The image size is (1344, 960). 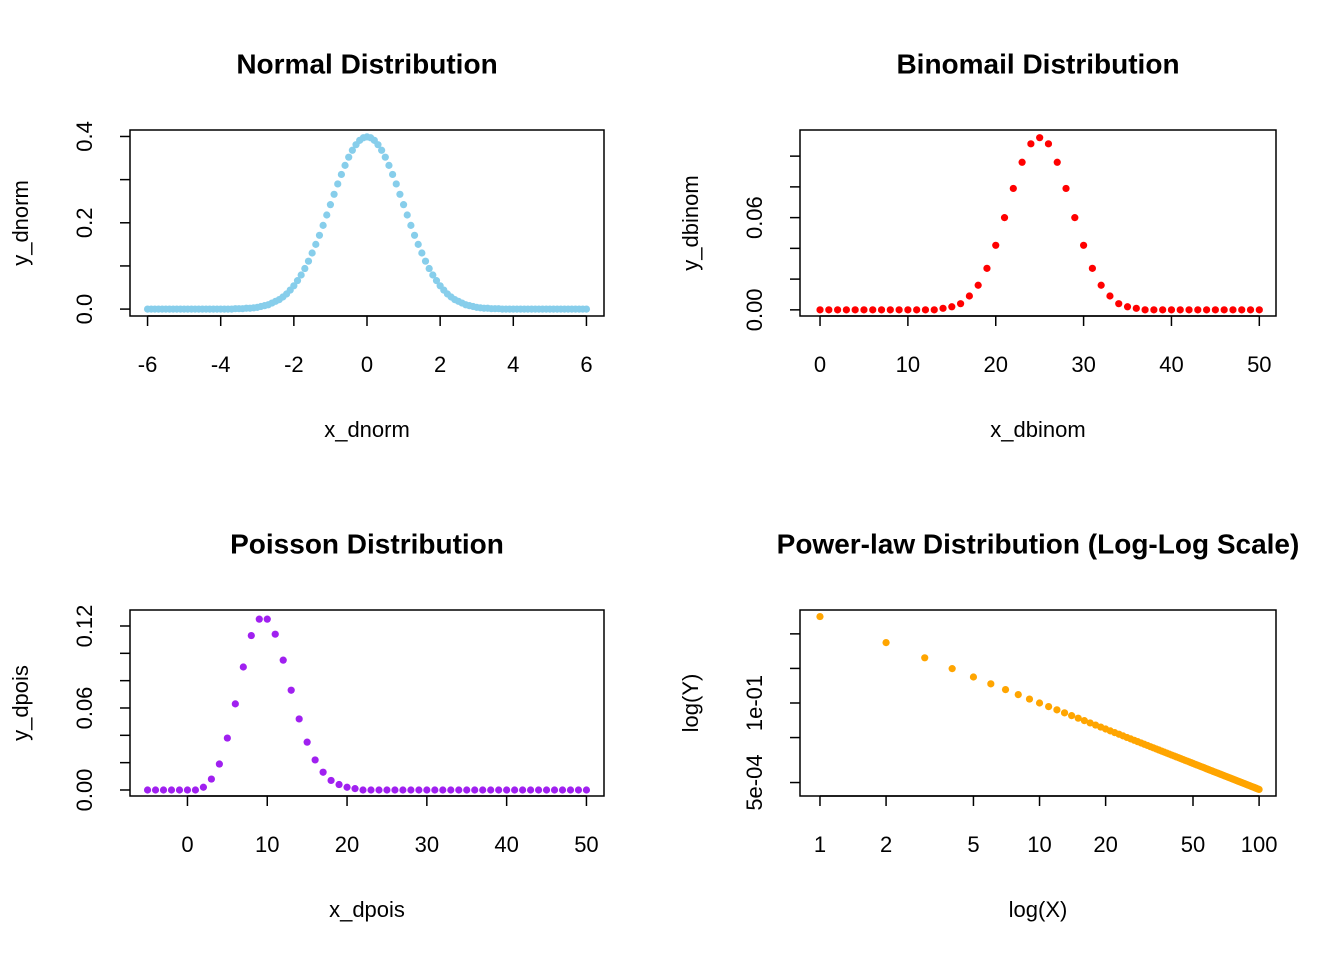 What do you see at coordinates (690, 703) in the screenshot?
I see `y-axis-label: log(Y)` at bounding box center [690, 703].